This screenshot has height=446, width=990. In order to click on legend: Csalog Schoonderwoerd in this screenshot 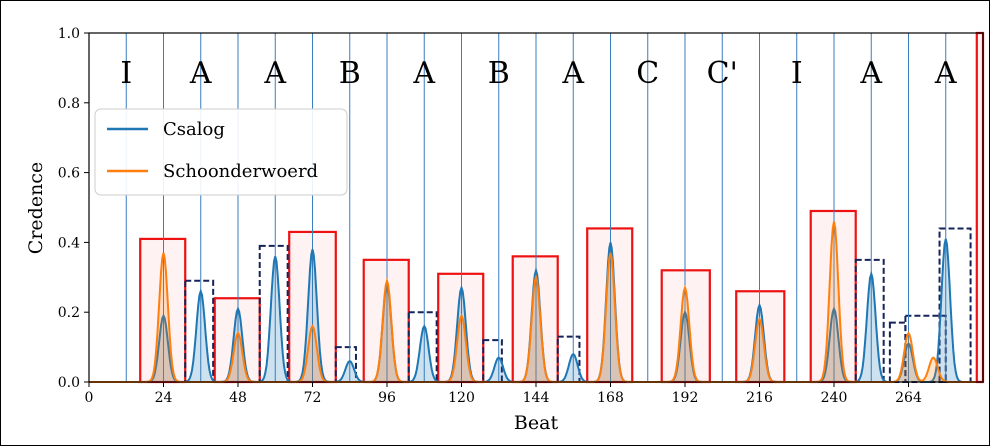, I will do `click(221, 152)`.